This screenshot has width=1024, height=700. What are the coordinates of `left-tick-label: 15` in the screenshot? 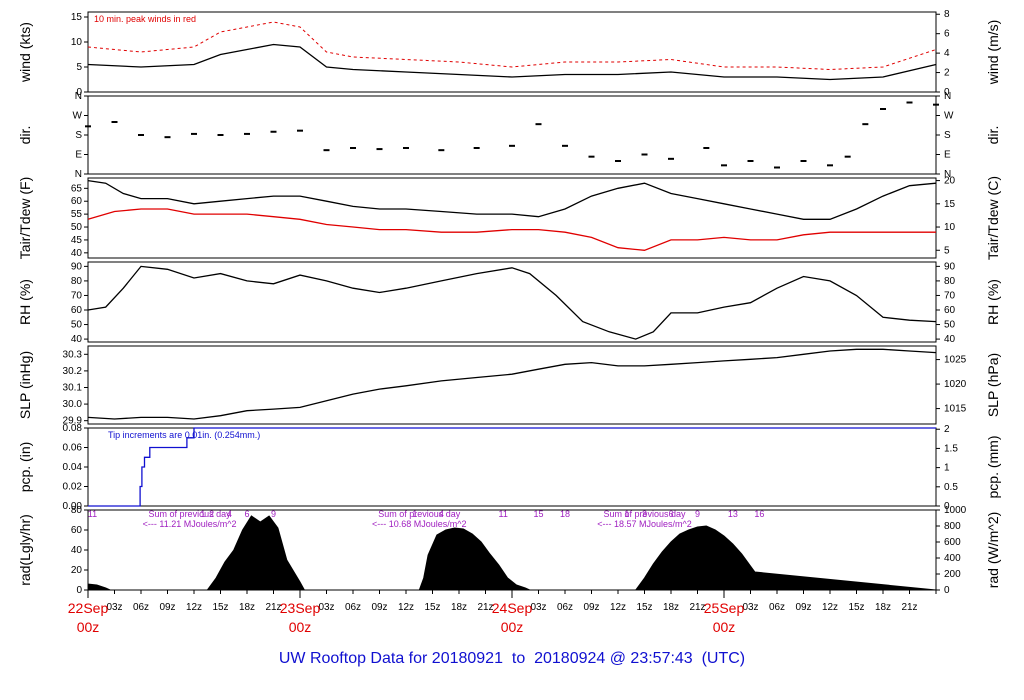 It's located at (77, 17).